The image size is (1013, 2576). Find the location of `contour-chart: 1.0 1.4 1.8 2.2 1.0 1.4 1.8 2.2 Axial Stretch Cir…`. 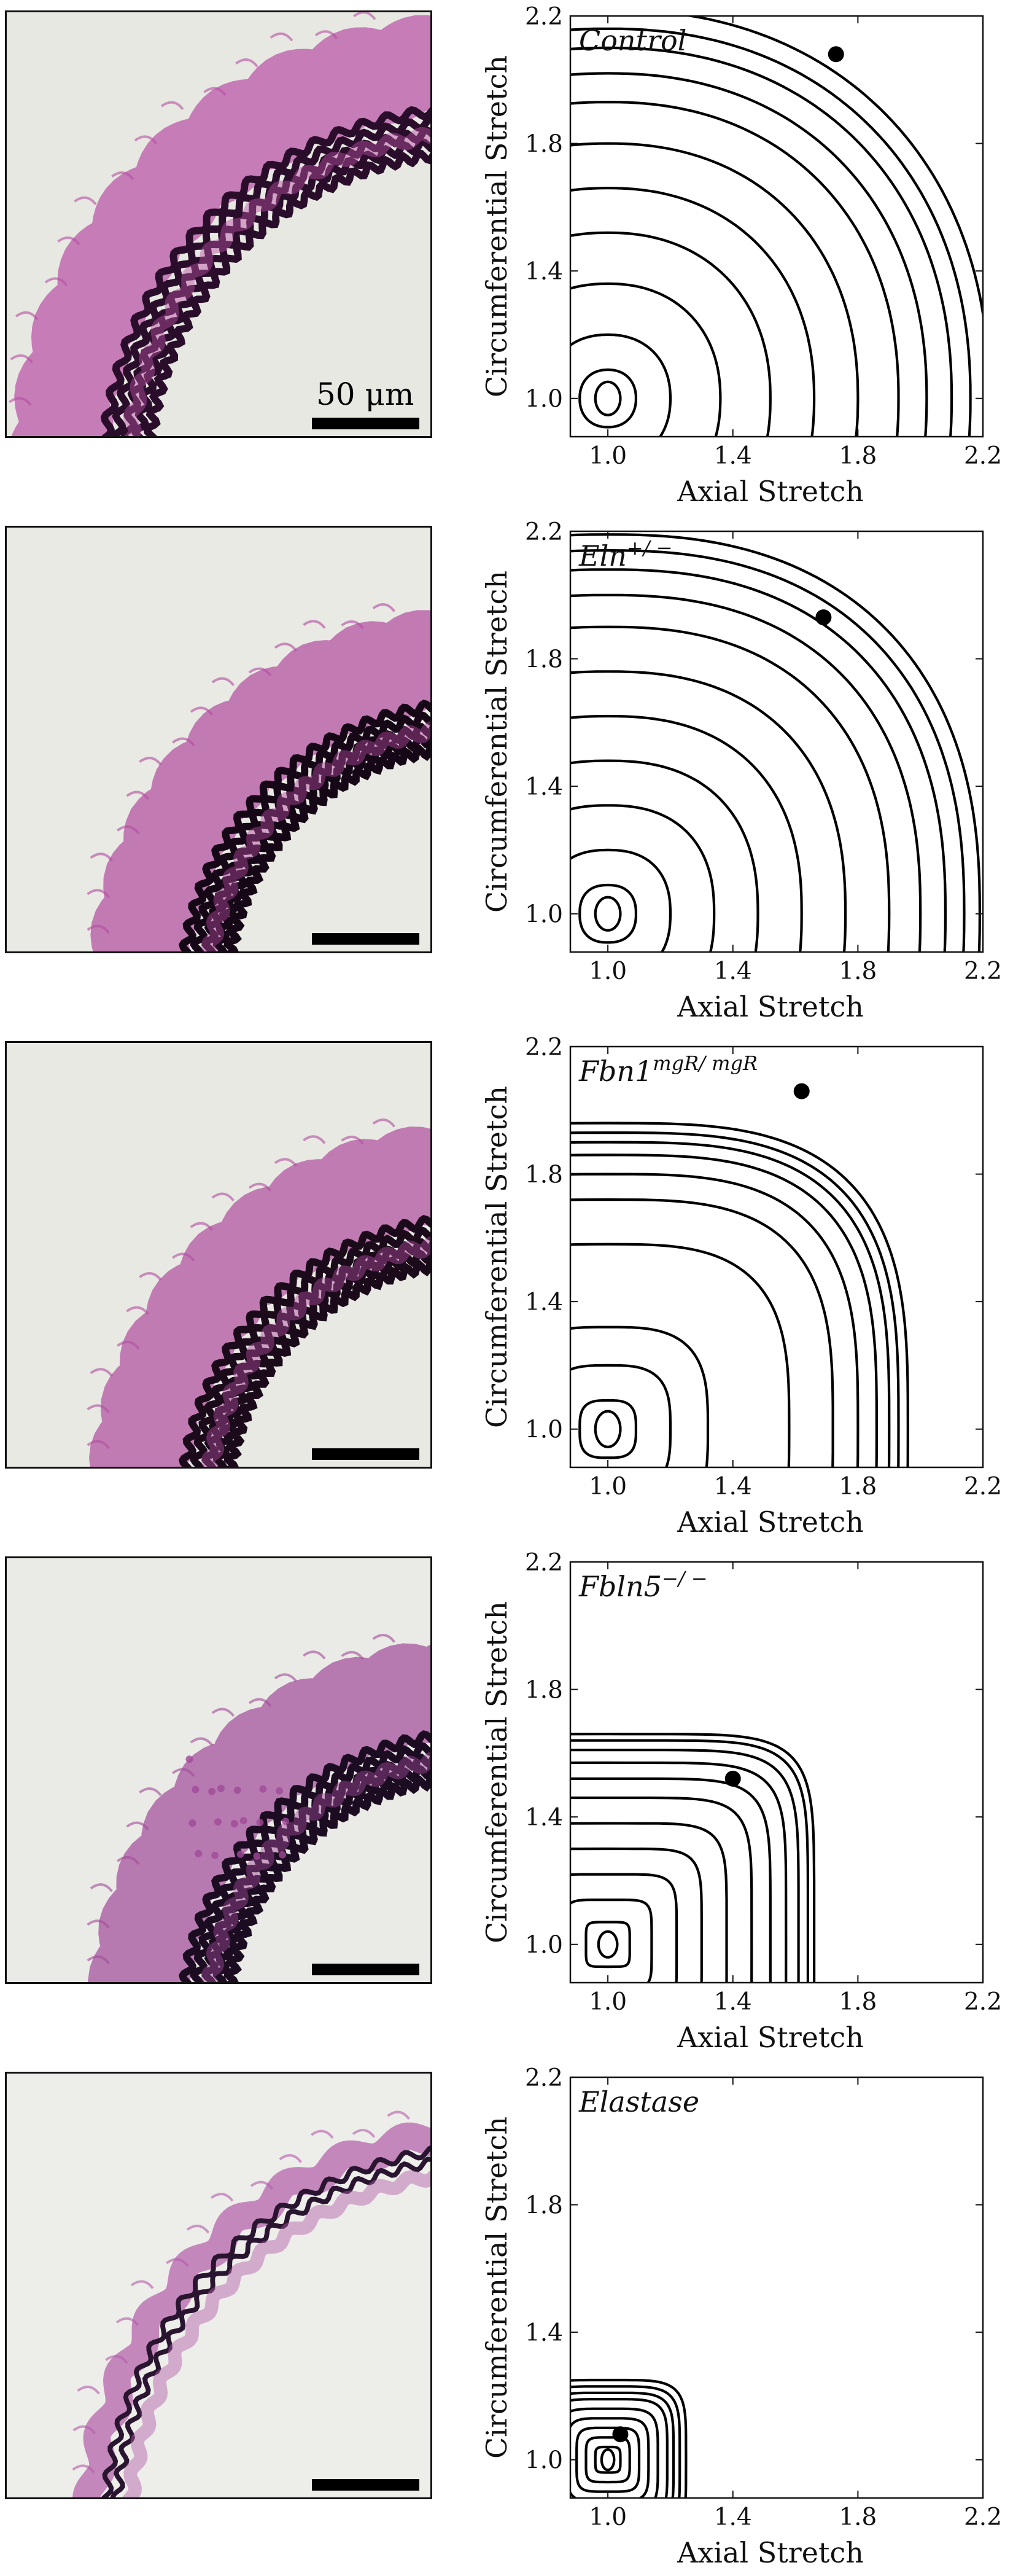

contour-chart: 1.0 1.4 1.8 2.2 1.0 1.4 1.8 2.2 Axial Stretch Cir… is located at coordinates (741, 255).